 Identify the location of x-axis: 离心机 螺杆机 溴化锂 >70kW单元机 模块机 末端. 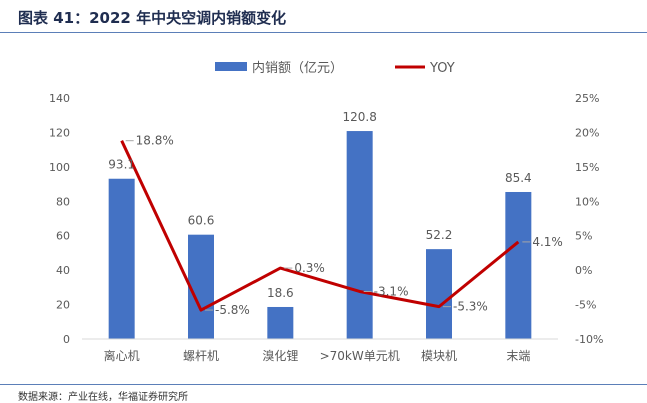
(317, 355).